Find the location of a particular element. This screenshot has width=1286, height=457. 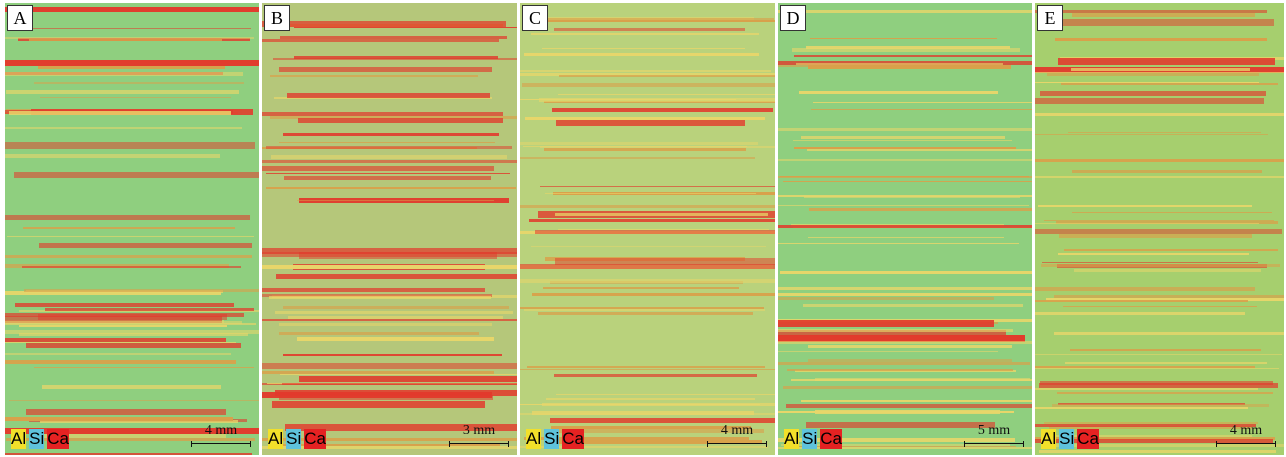

scale-bar-group: 5 mm is located at coordinates (994, 435).